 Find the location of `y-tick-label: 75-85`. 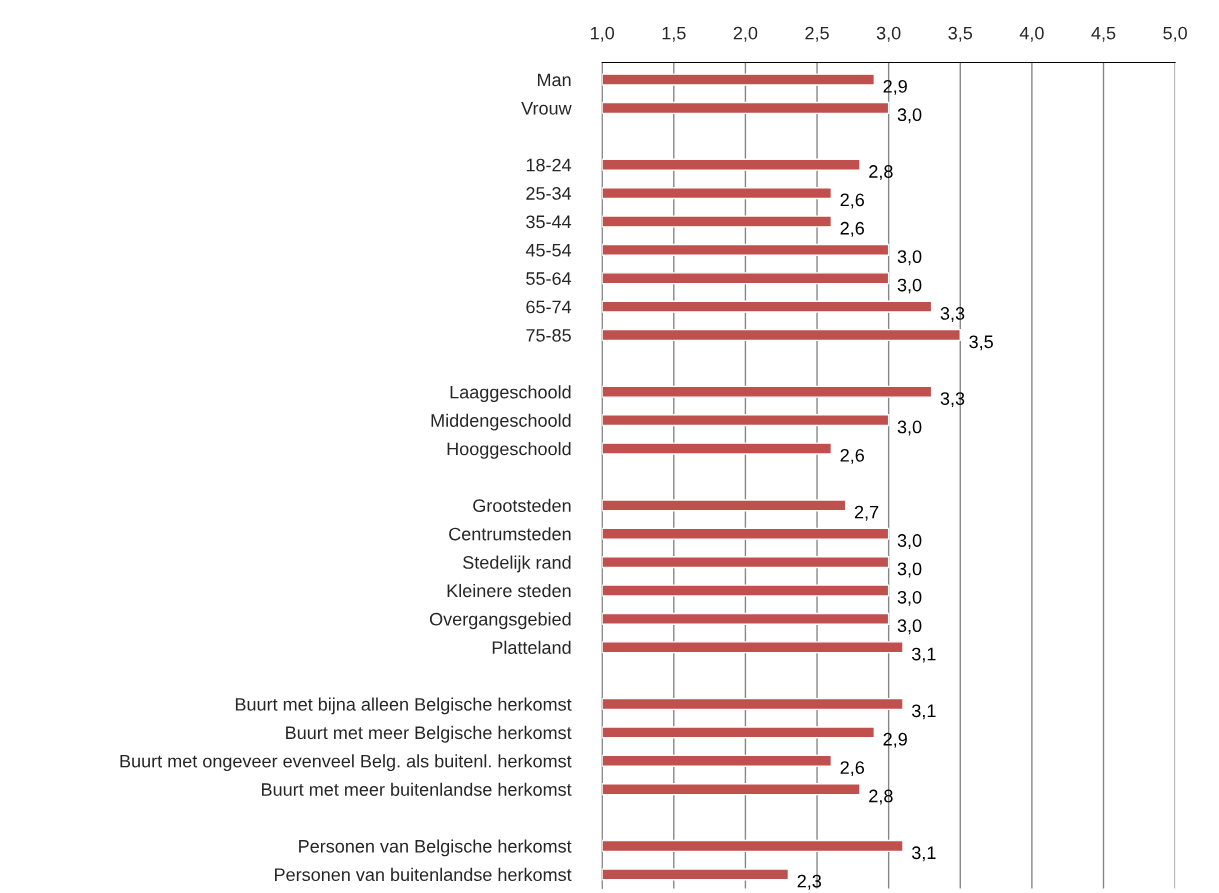

y-tick-label: 75-85 is located at coordinates (548, 335).